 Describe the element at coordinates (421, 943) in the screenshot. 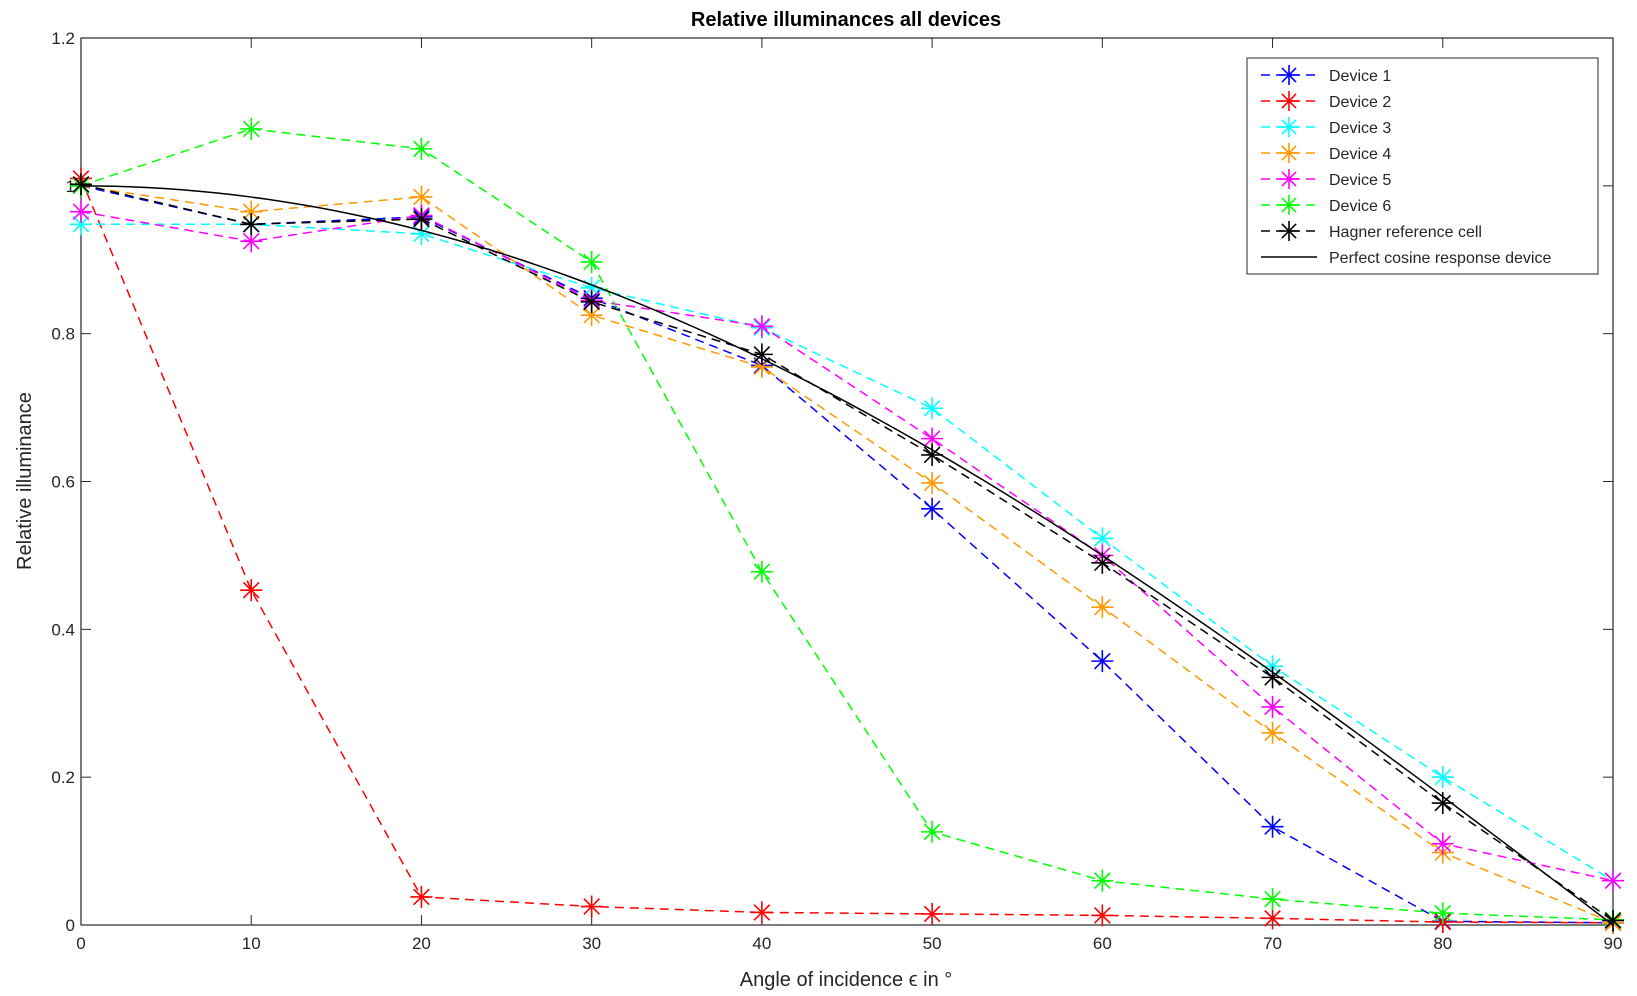

I see `x-tick-label: 20` at that location.